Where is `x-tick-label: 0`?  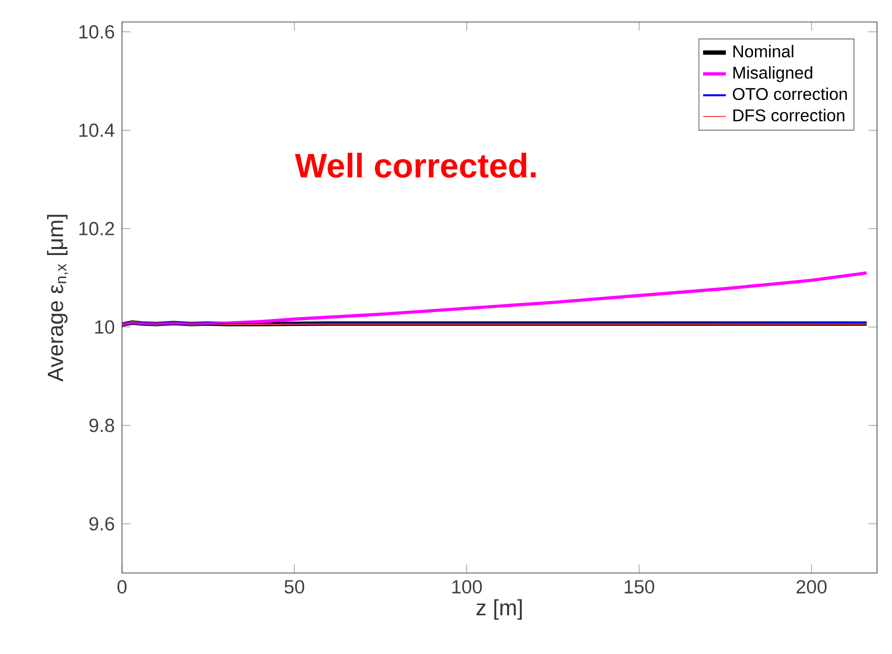
x-tick-label: 0 is located at coordinates (122, 587).